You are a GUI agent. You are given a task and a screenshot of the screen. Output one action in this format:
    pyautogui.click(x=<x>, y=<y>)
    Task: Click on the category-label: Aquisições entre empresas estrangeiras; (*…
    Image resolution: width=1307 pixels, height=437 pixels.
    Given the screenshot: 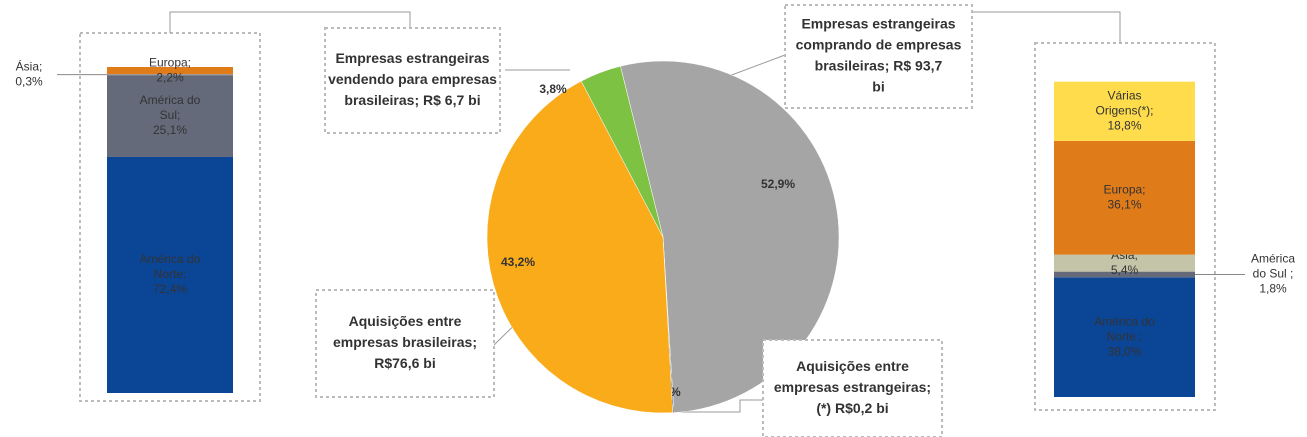 What is the action you would take?
    pyautogui.click(x=852, y=387)
    